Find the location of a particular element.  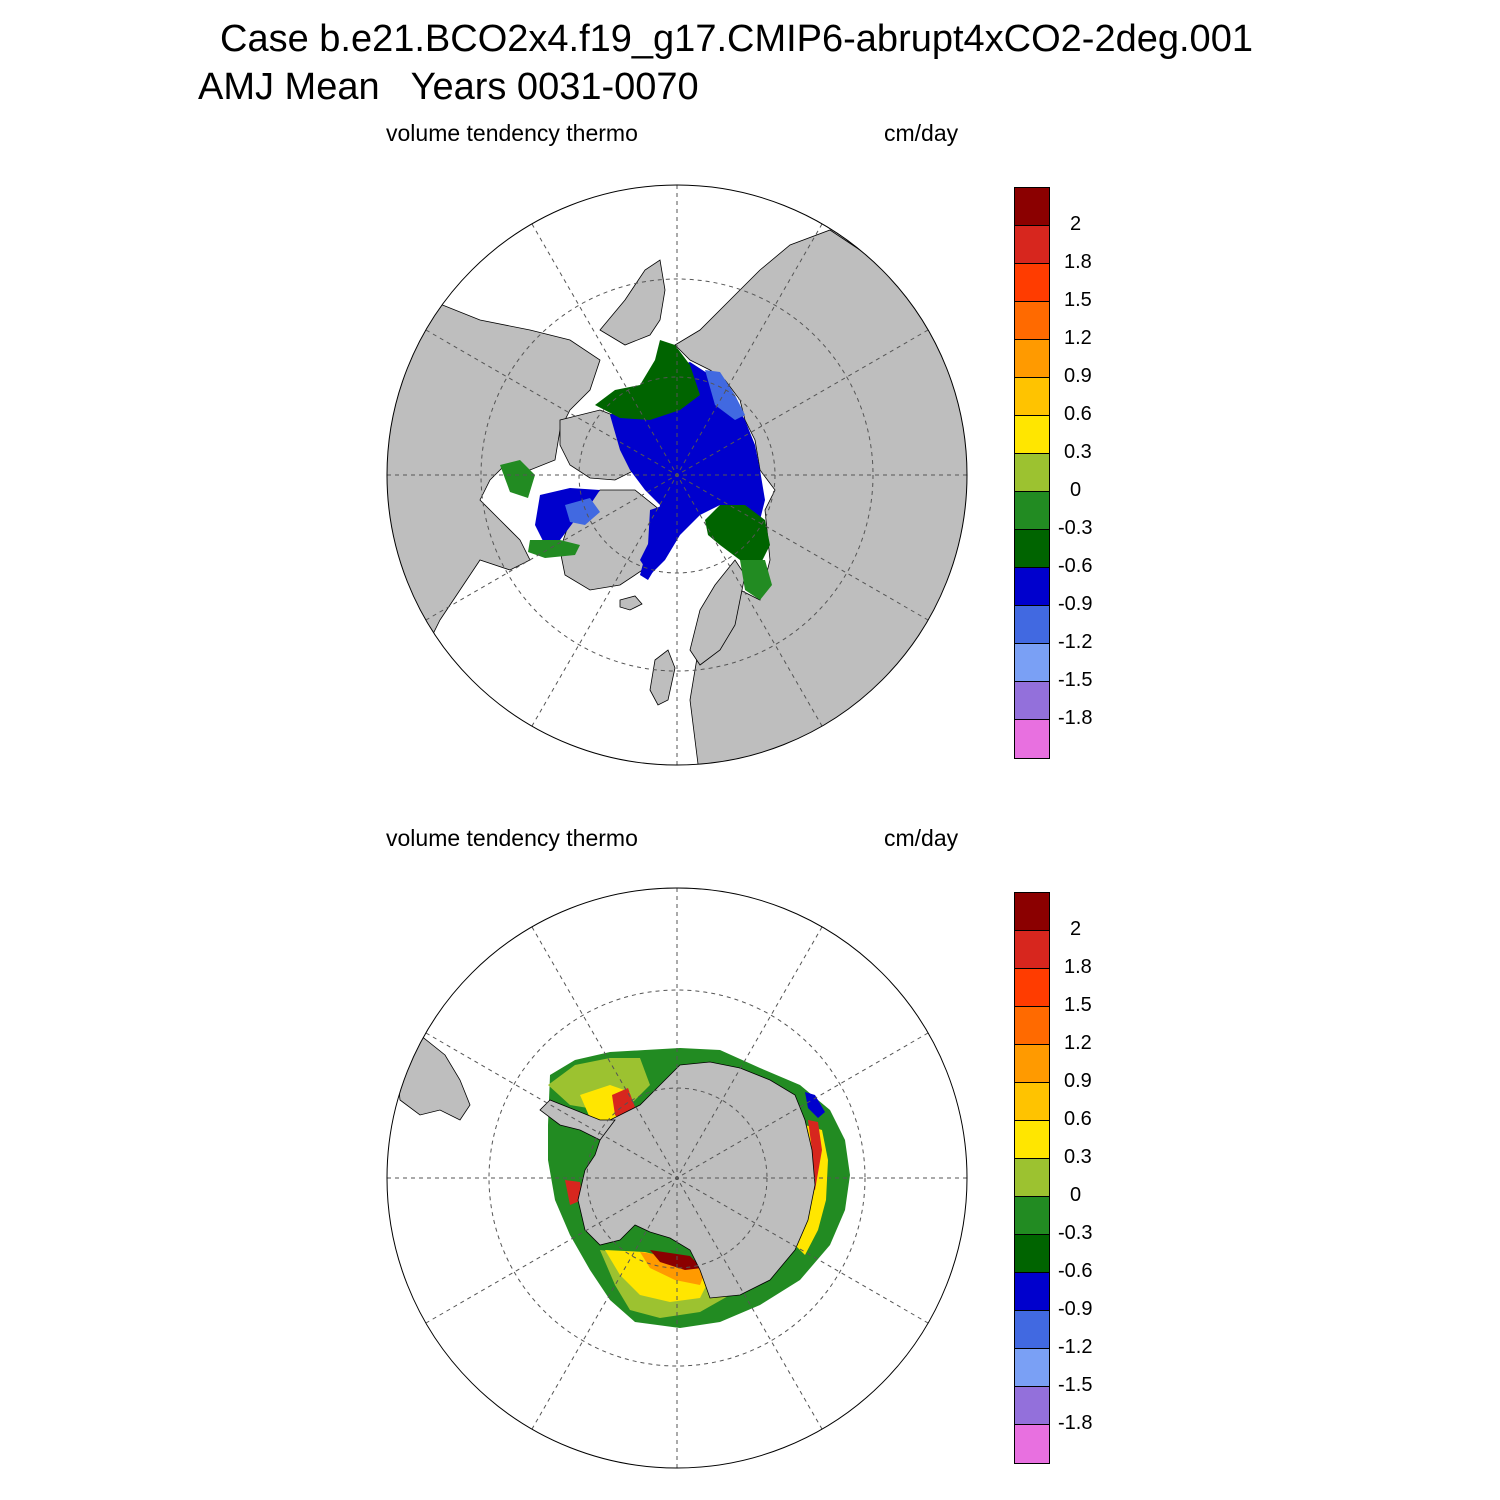

south-ice-east-blue is located at coordinates (815, 1105).